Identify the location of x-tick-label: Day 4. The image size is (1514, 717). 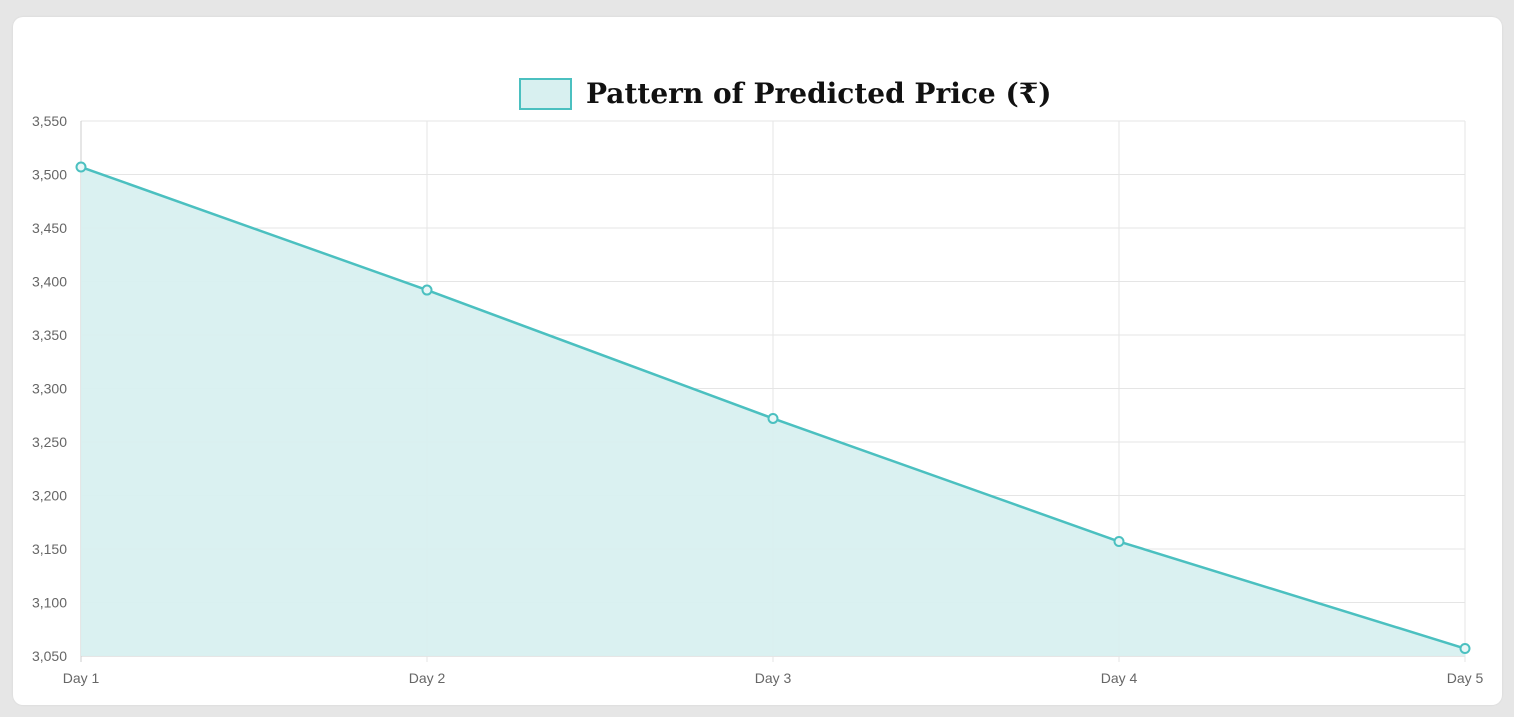
(1119, 678).